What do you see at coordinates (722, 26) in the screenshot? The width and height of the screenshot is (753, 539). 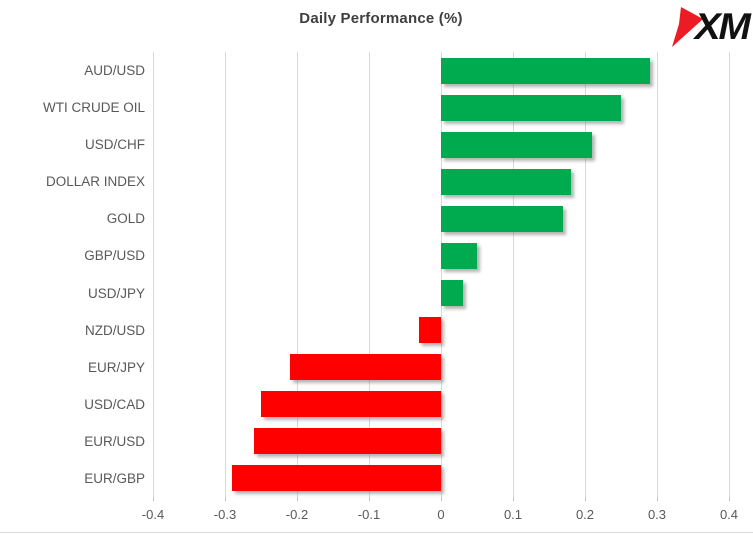 I see `xm-logo-text: XM` at bounding box center [722, 26].